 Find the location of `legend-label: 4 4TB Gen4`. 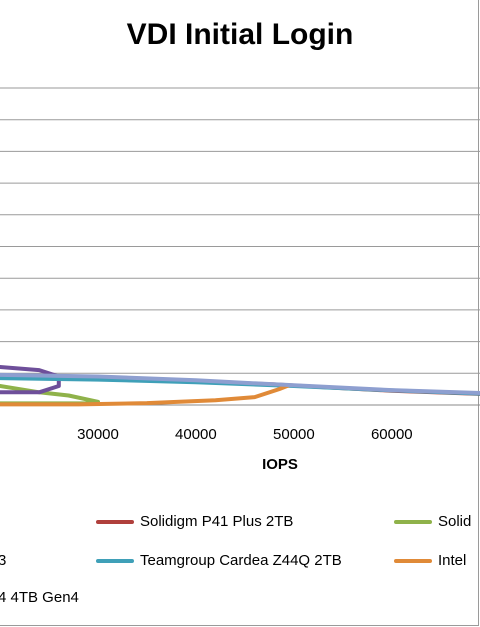

legend-label: 4 4TB Gen4 is located at coordinates (39, 597).